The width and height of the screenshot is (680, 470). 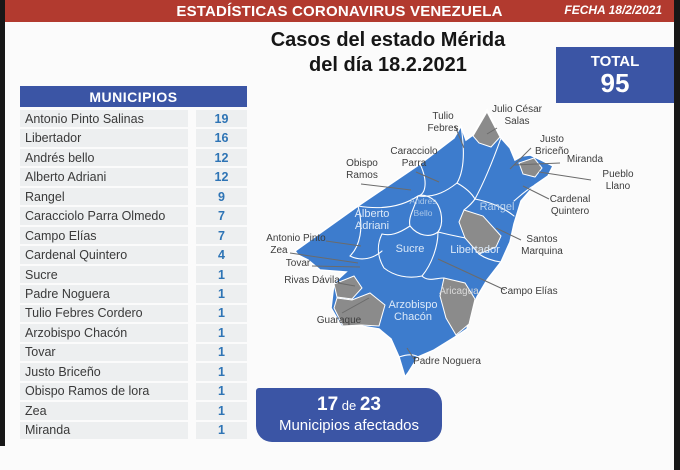 I want to click on leader-line-campo-elias, so click(x=471, y=274).